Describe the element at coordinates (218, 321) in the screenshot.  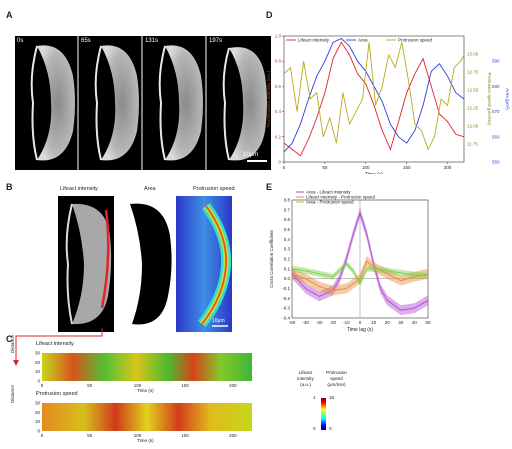
I see `scalebar-label-b: 10μm` at that location.